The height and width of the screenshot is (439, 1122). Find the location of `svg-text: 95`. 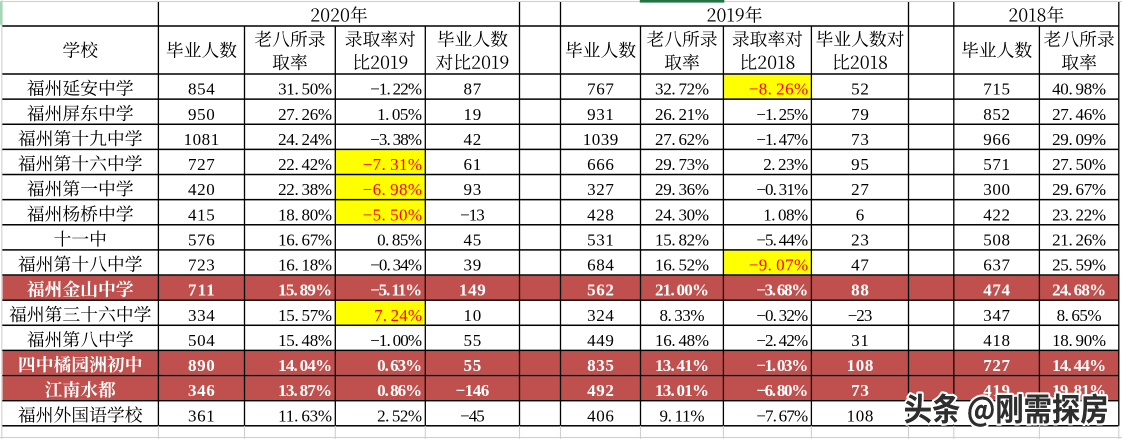

svg-text: 95 is located at coordinates (860, 164).